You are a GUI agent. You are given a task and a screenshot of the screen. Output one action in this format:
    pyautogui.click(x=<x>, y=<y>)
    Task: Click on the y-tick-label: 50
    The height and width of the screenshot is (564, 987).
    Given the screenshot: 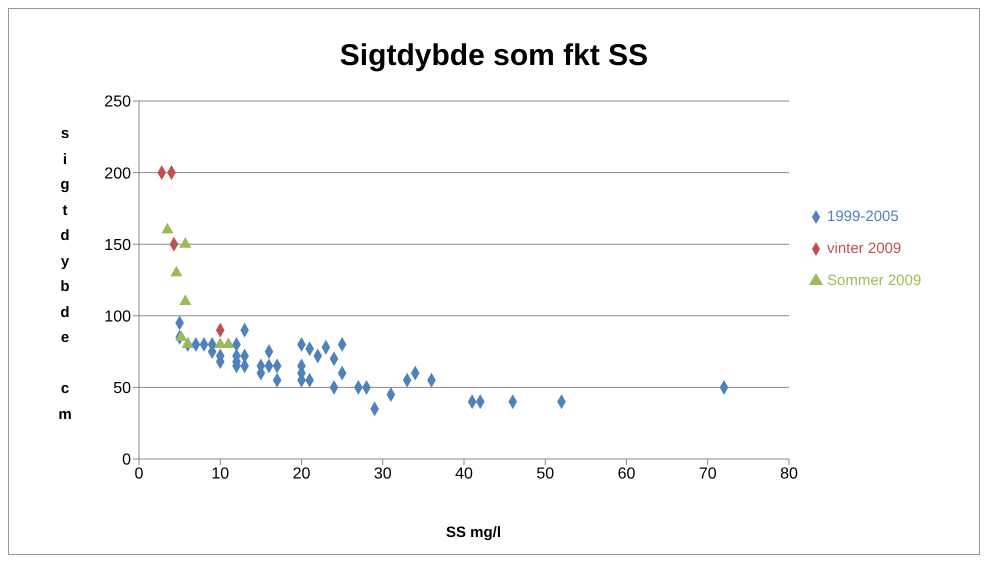 What is the action you would take?
    pyautogui.click(x=122, y=389)
    